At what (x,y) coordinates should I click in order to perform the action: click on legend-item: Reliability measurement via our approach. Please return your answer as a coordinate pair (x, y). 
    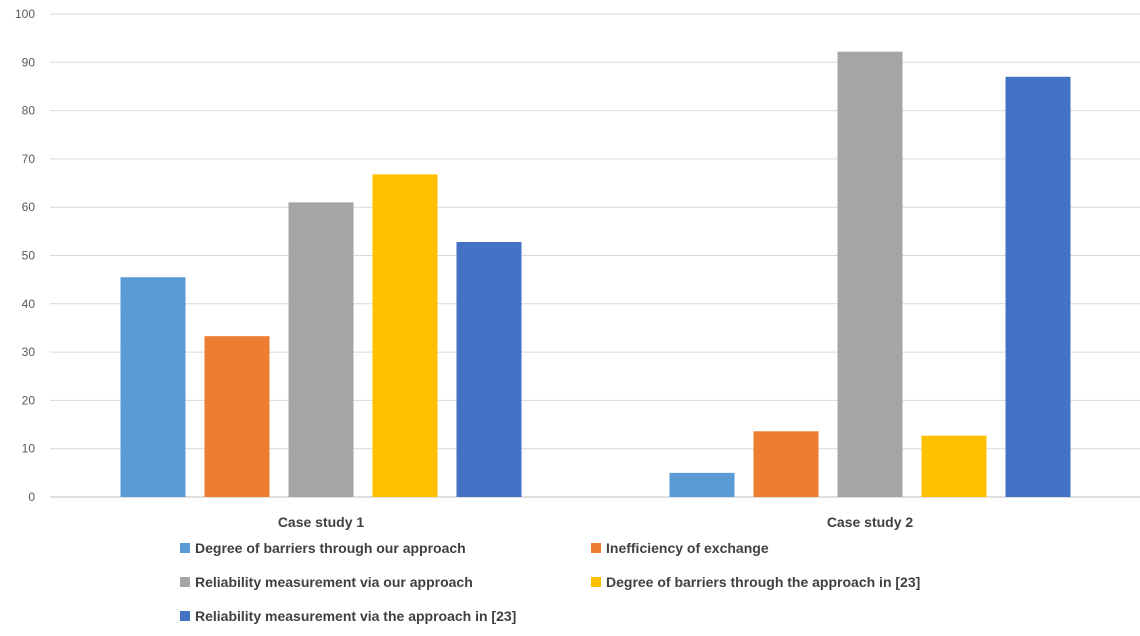
    Looking at the image, I should click on (326, 582).